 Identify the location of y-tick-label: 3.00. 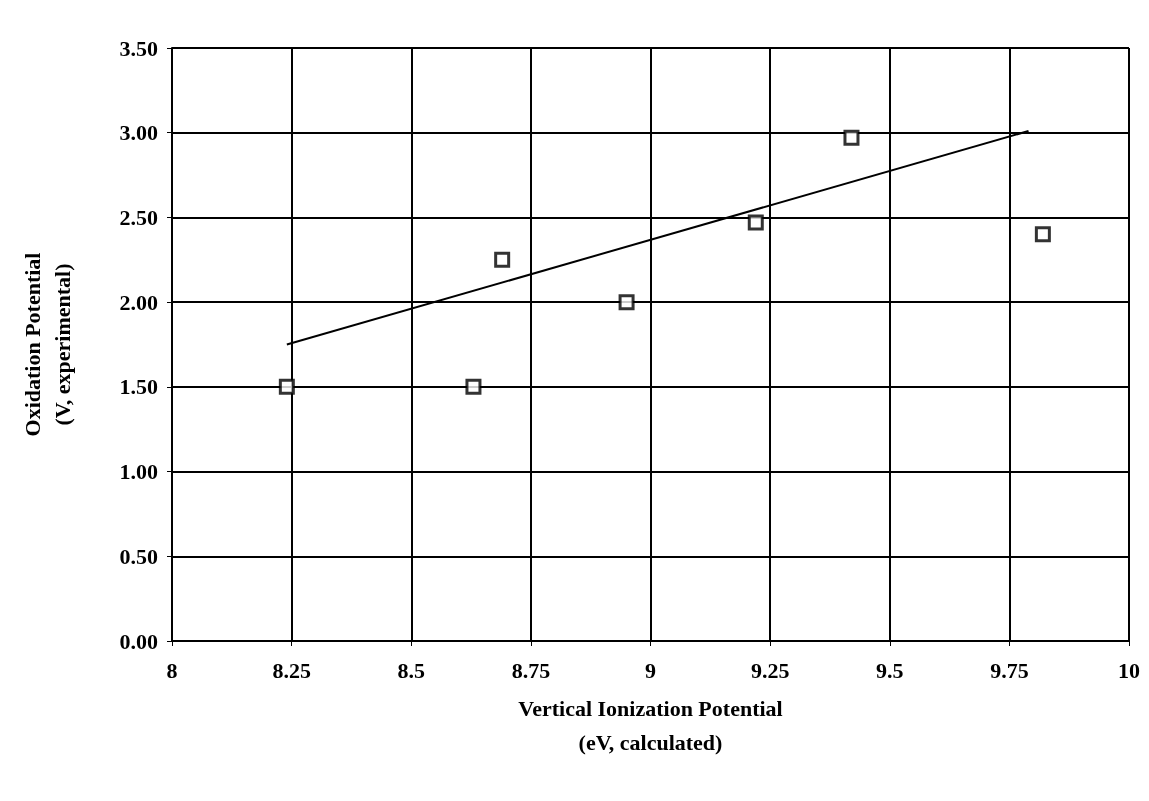
(138, 133).